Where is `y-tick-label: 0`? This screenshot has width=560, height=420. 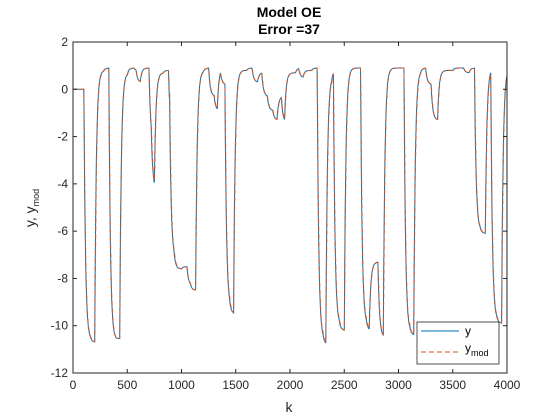
y-tick-label: 0 is located at coordinates (64, 89).